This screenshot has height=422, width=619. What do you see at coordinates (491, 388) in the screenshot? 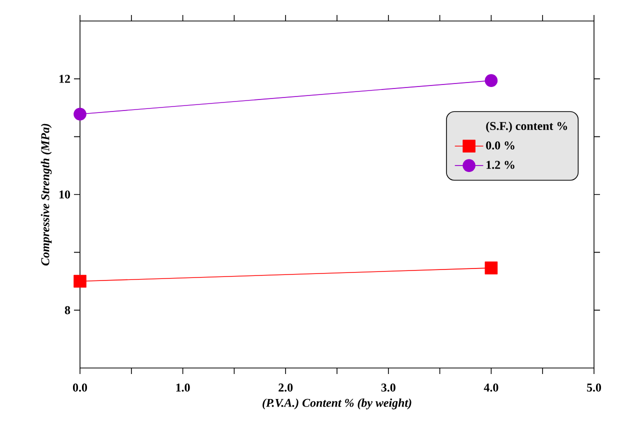
I see `x-tick-label: 4.0` at bounding box center [491, 388].